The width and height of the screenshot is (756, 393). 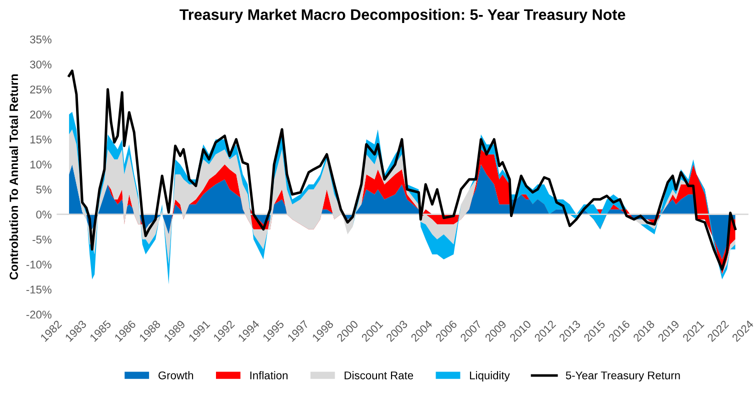 What do you see at coordinates (41, 64) in the screenshot?
I see `y-tick-label: 30%` at bounding box center [41, 64].